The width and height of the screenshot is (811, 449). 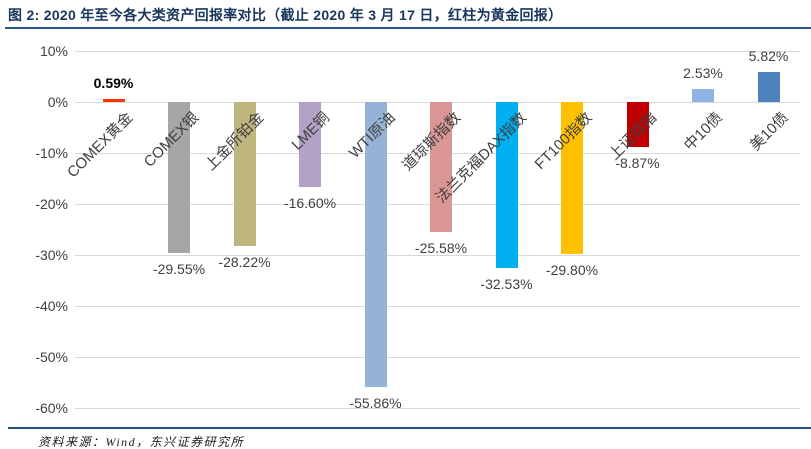 What do you see at coordinates (113, 100) in the screenshot?
I see `bar-comex-gold` at bounding box center [113, 100].